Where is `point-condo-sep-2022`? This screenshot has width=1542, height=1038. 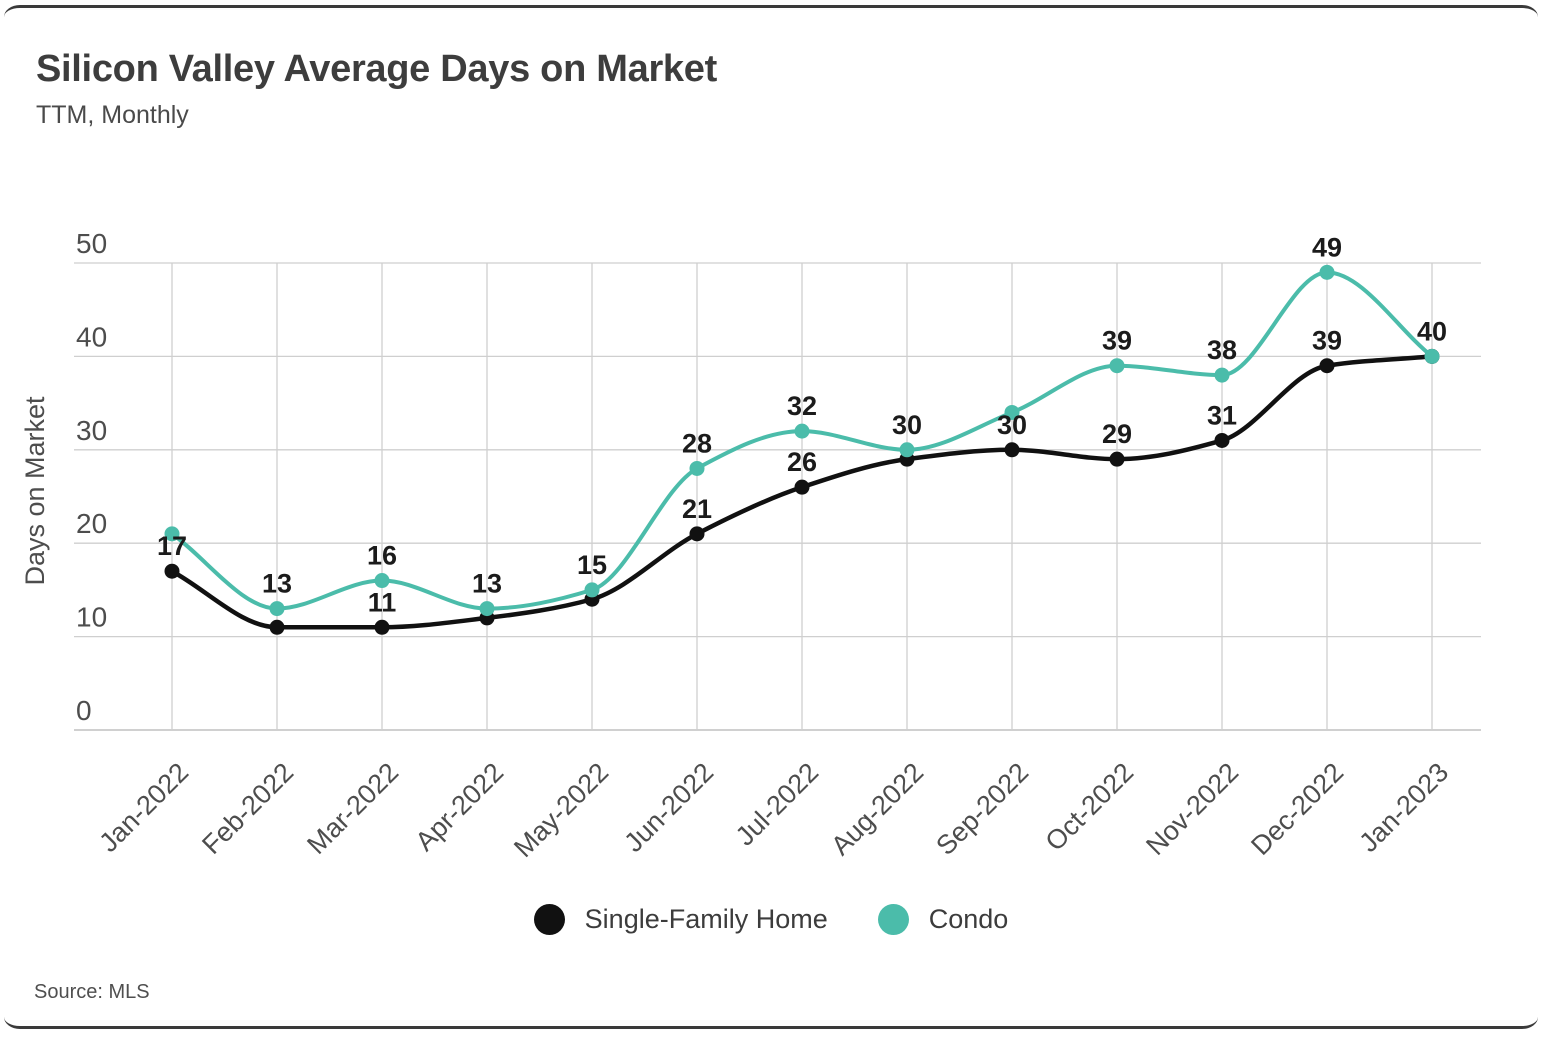 point-condo-sep-2022 is located at coordinates (1012, 412).